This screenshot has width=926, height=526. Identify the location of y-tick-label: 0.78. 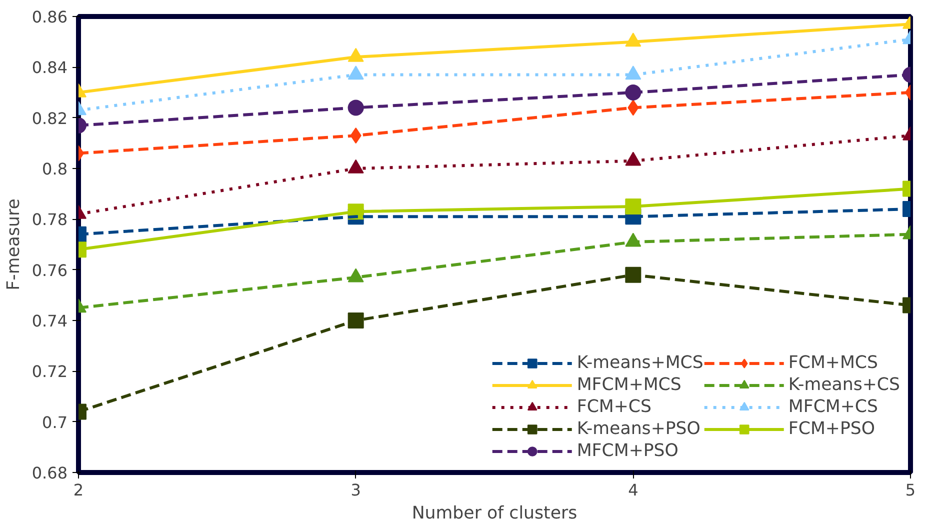
(50, 220).